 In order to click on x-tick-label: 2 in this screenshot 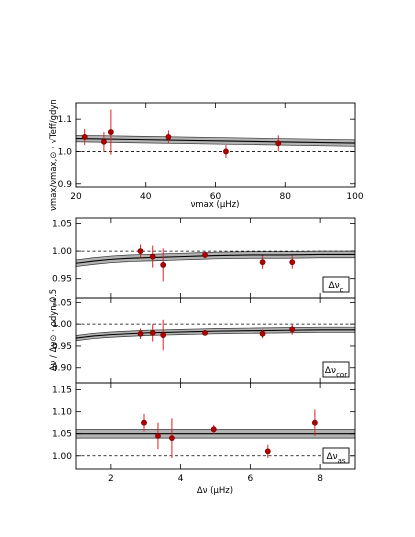, I will do `click(111, 479)`.